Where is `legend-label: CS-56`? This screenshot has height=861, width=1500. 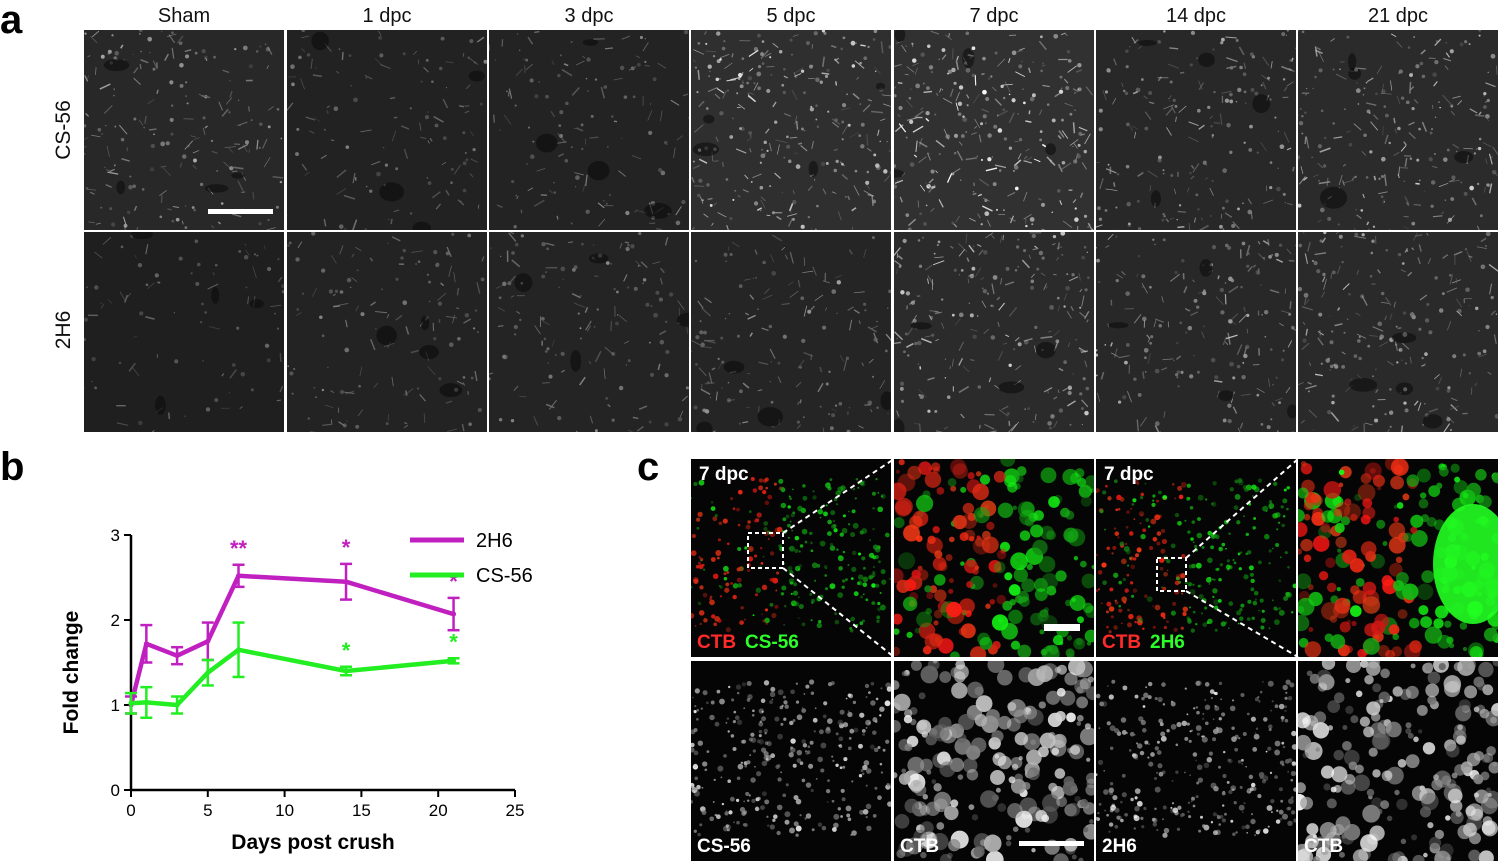 legend-label: CS-56 is located at coordinates (504, 576).